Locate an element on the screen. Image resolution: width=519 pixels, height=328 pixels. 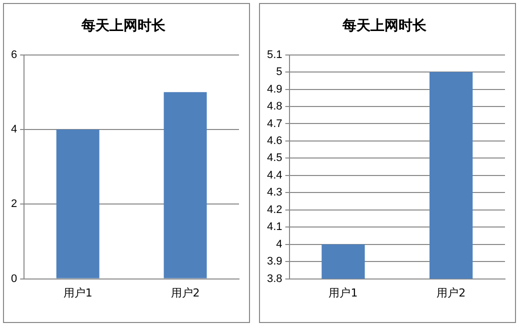
y-tick-label: 4.9 is located at coordinates (274, 89).